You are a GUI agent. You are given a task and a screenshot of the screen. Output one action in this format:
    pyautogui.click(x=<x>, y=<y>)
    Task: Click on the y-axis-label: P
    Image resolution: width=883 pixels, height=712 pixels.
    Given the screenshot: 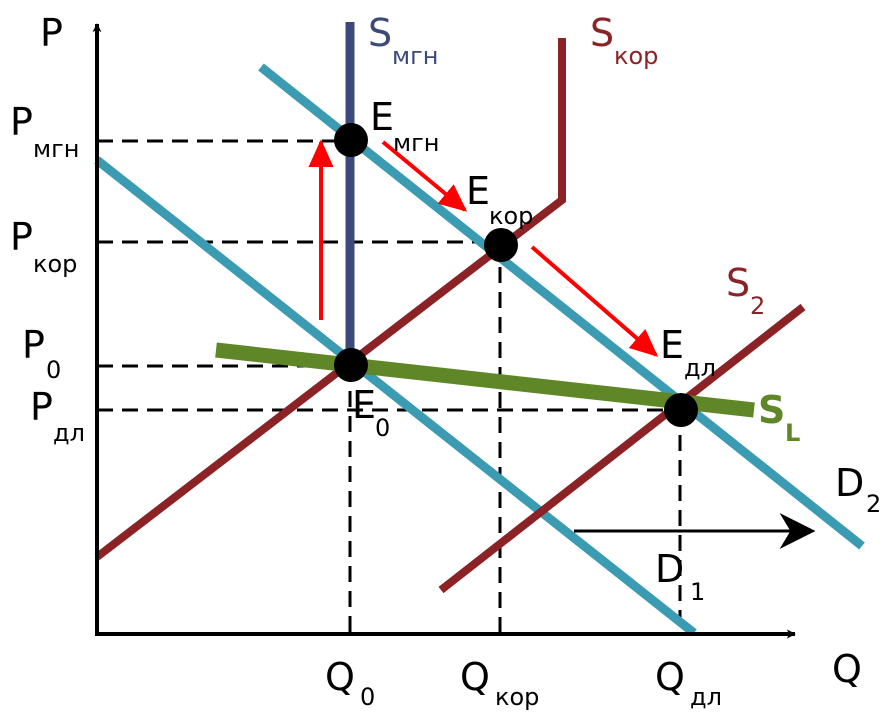 What is the action you would take?
    pyautogui.click(x=51, y=33)
    